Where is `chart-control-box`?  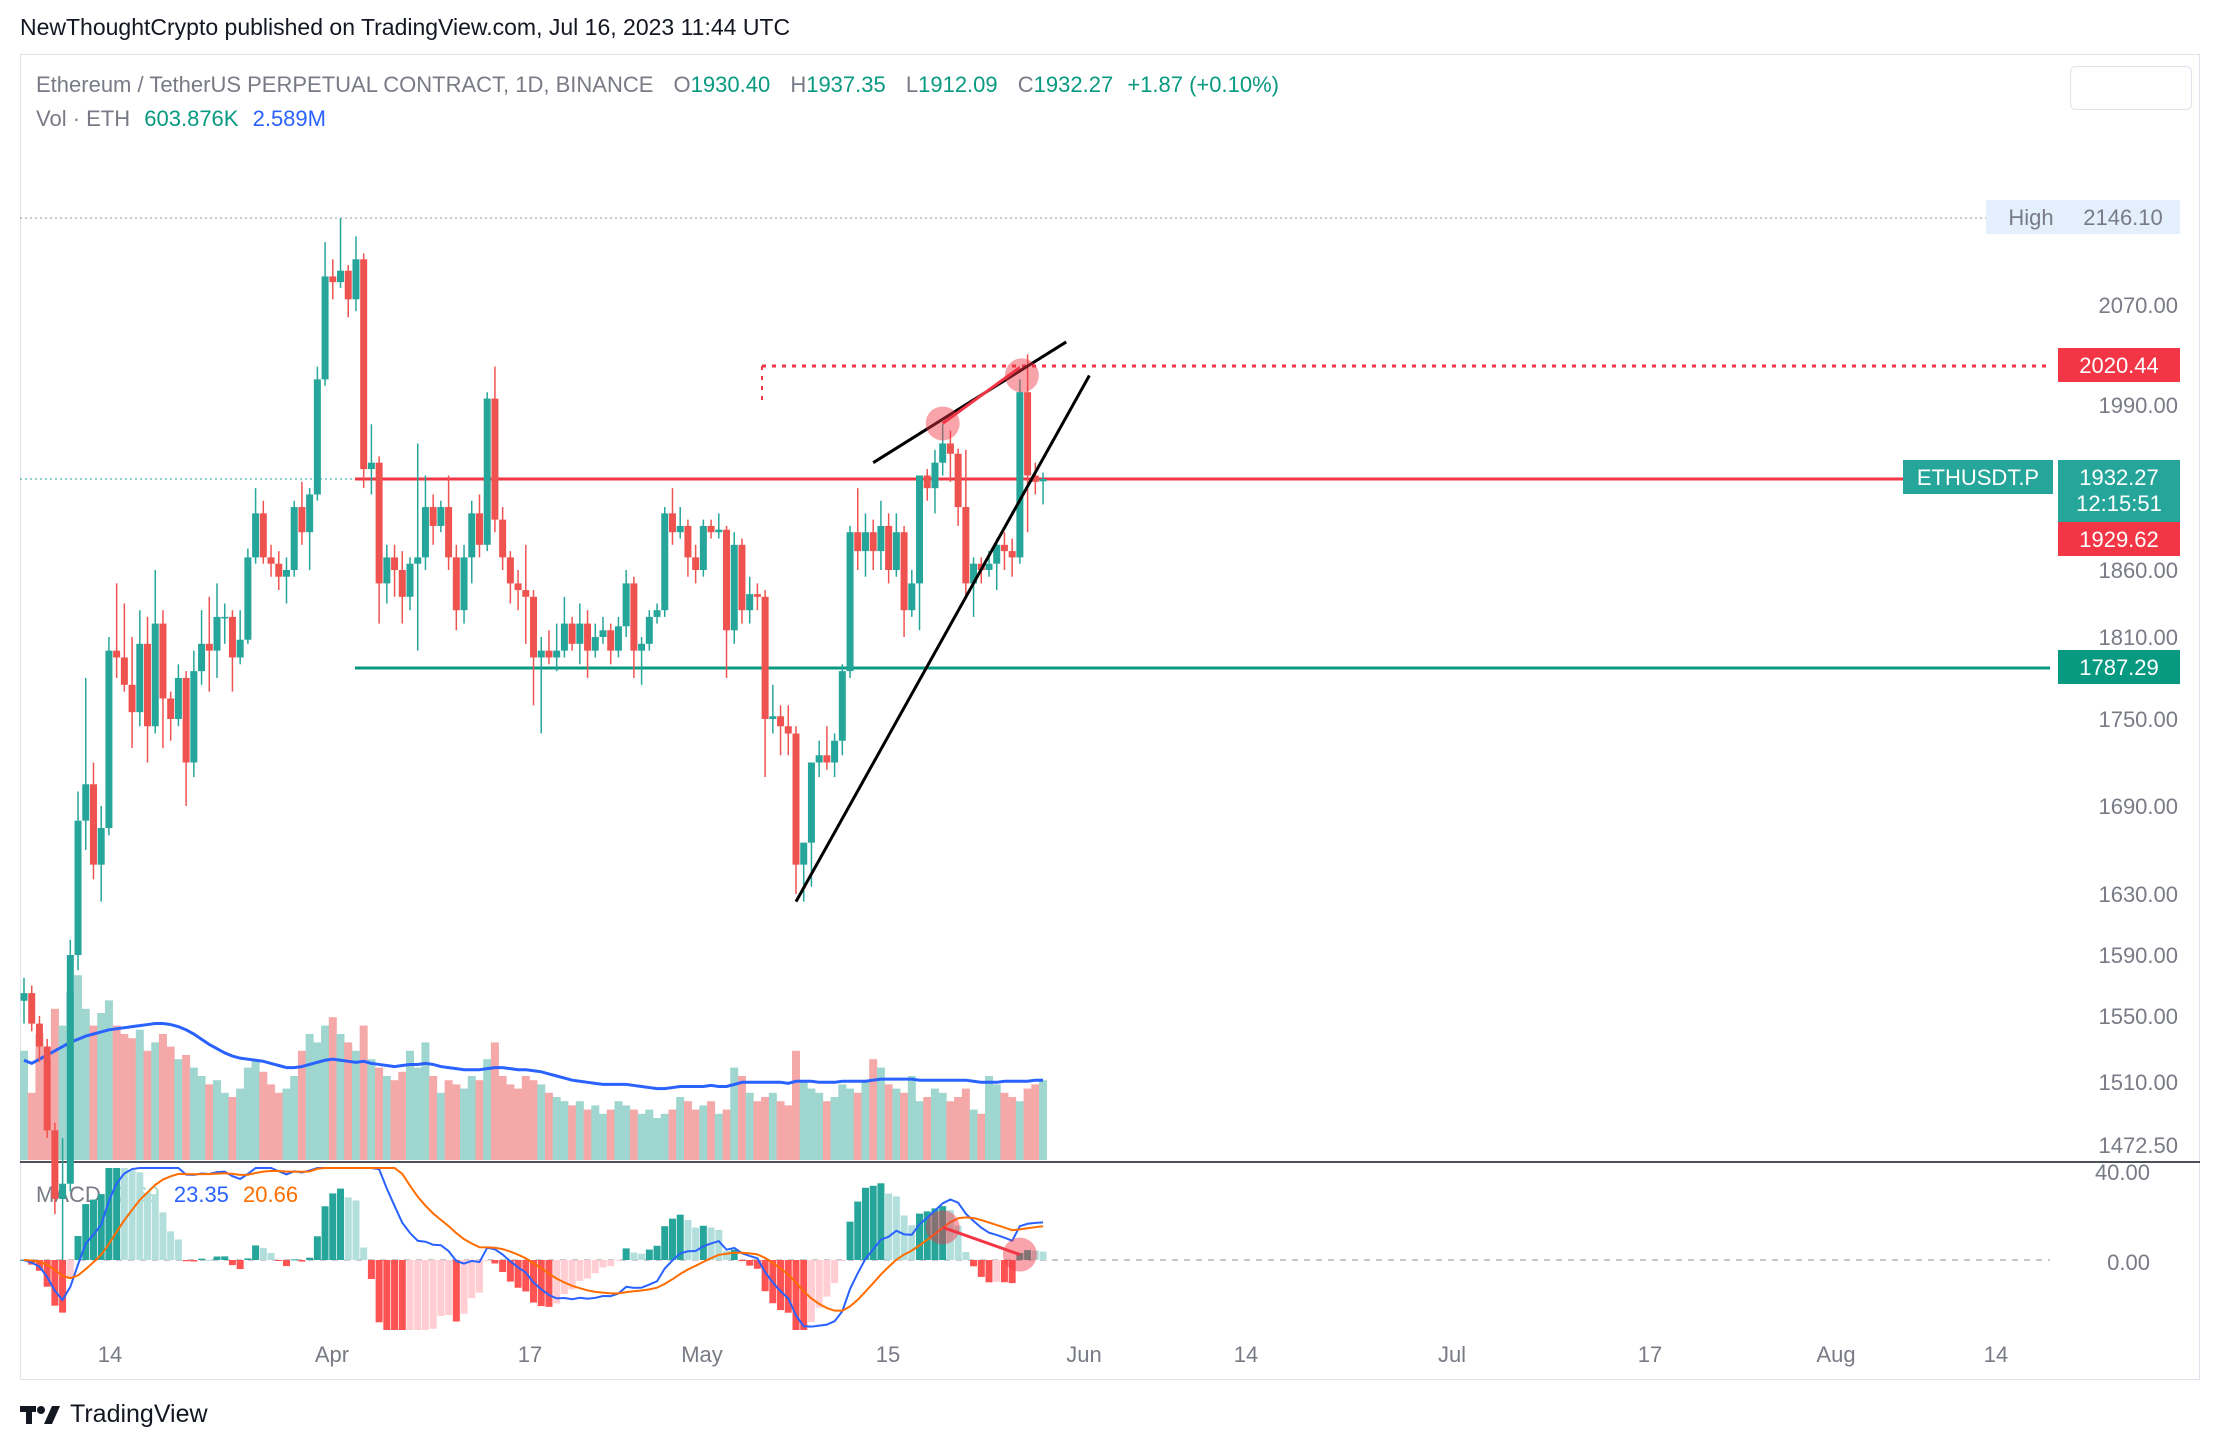
chart-control-box is located at coordinates (2131, 88).